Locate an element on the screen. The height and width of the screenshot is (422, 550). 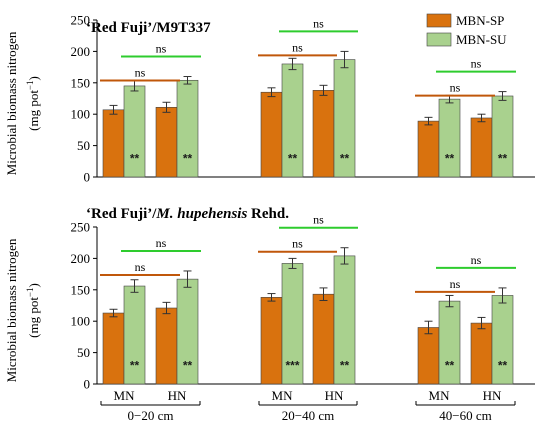
legend: MBN-SP MBN-SU is located at coordinates (466, 30).